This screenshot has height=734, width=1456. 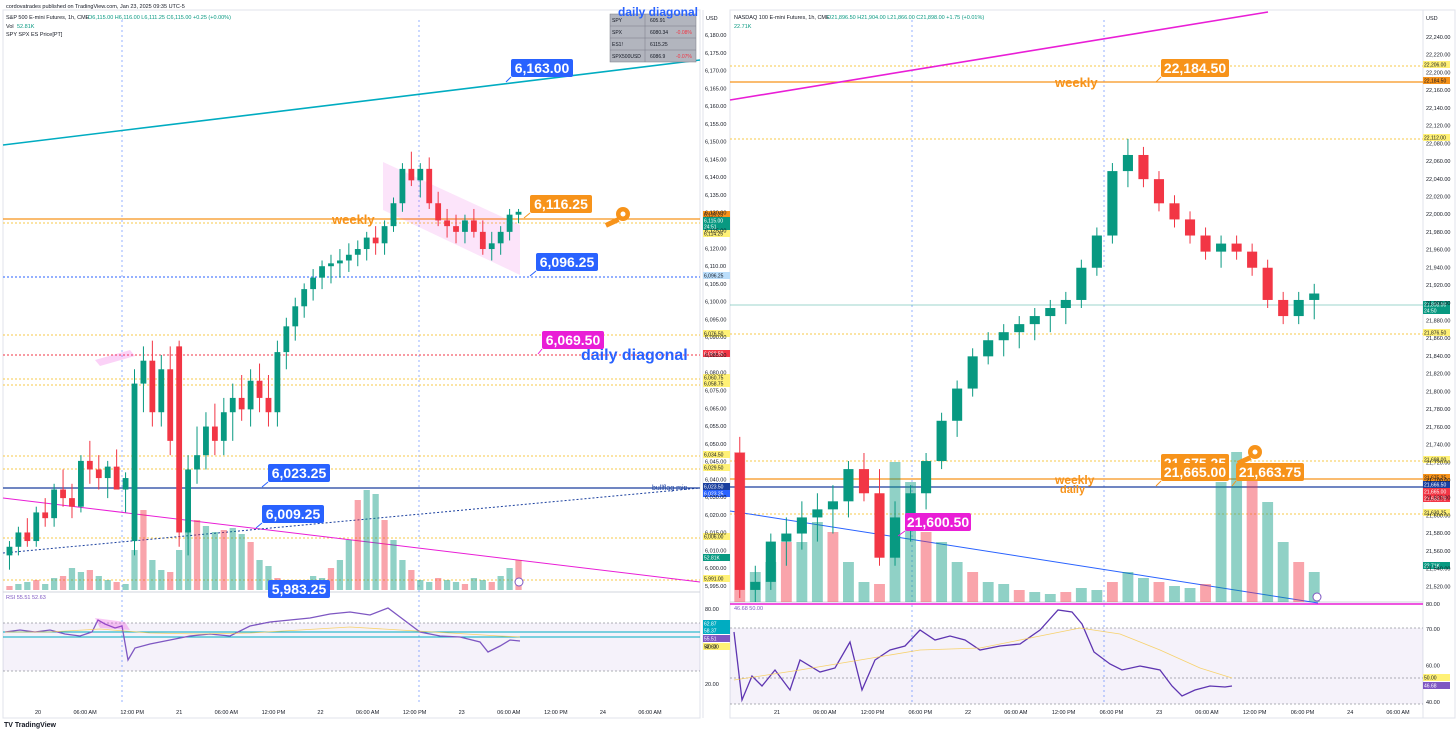 I want to click on callout-label: 21,600.50, so click(x=938, y=522).